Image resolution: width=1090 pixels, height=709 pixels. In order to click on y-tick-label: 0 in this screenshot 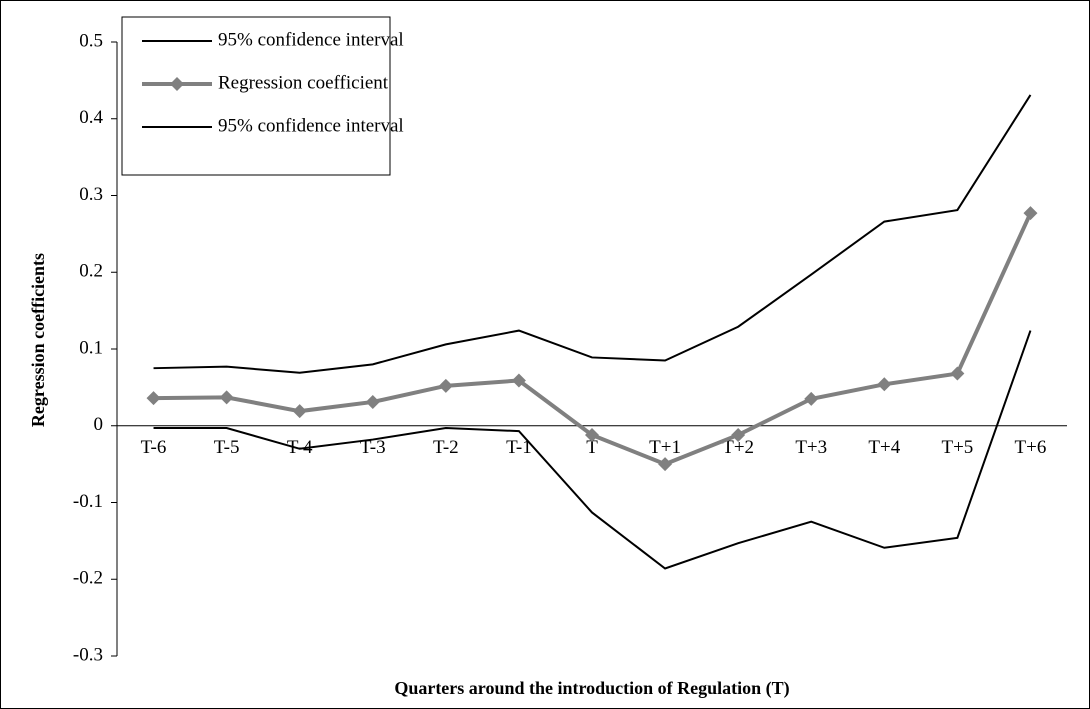, I will do `click(99, 424)`.